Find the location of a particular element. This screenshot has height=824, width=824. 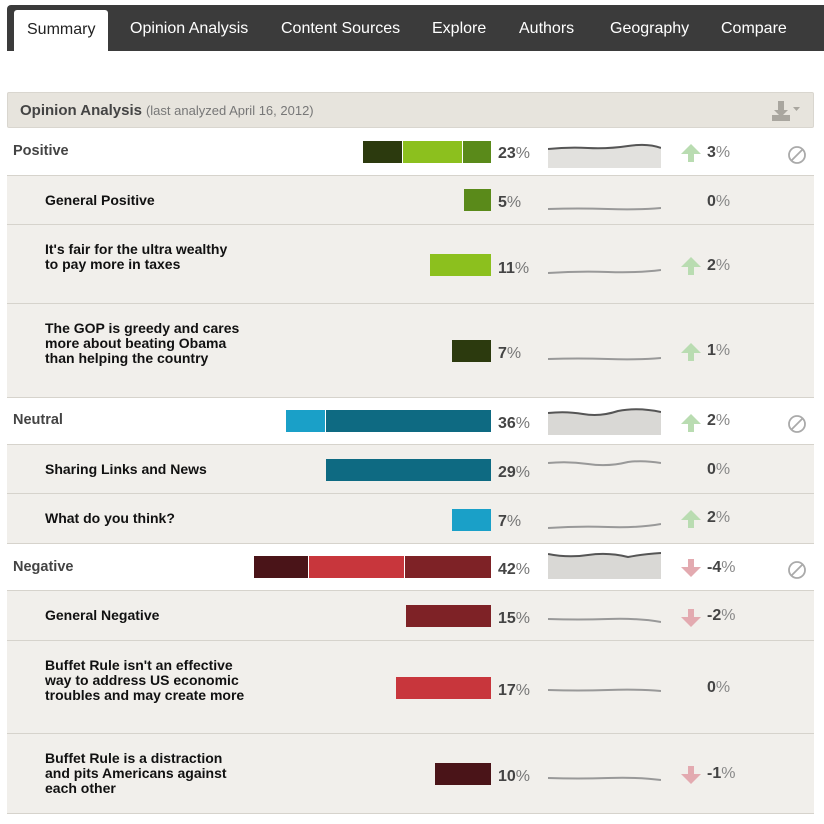

tab-authors: Authors is located at coordinates (547, 28).